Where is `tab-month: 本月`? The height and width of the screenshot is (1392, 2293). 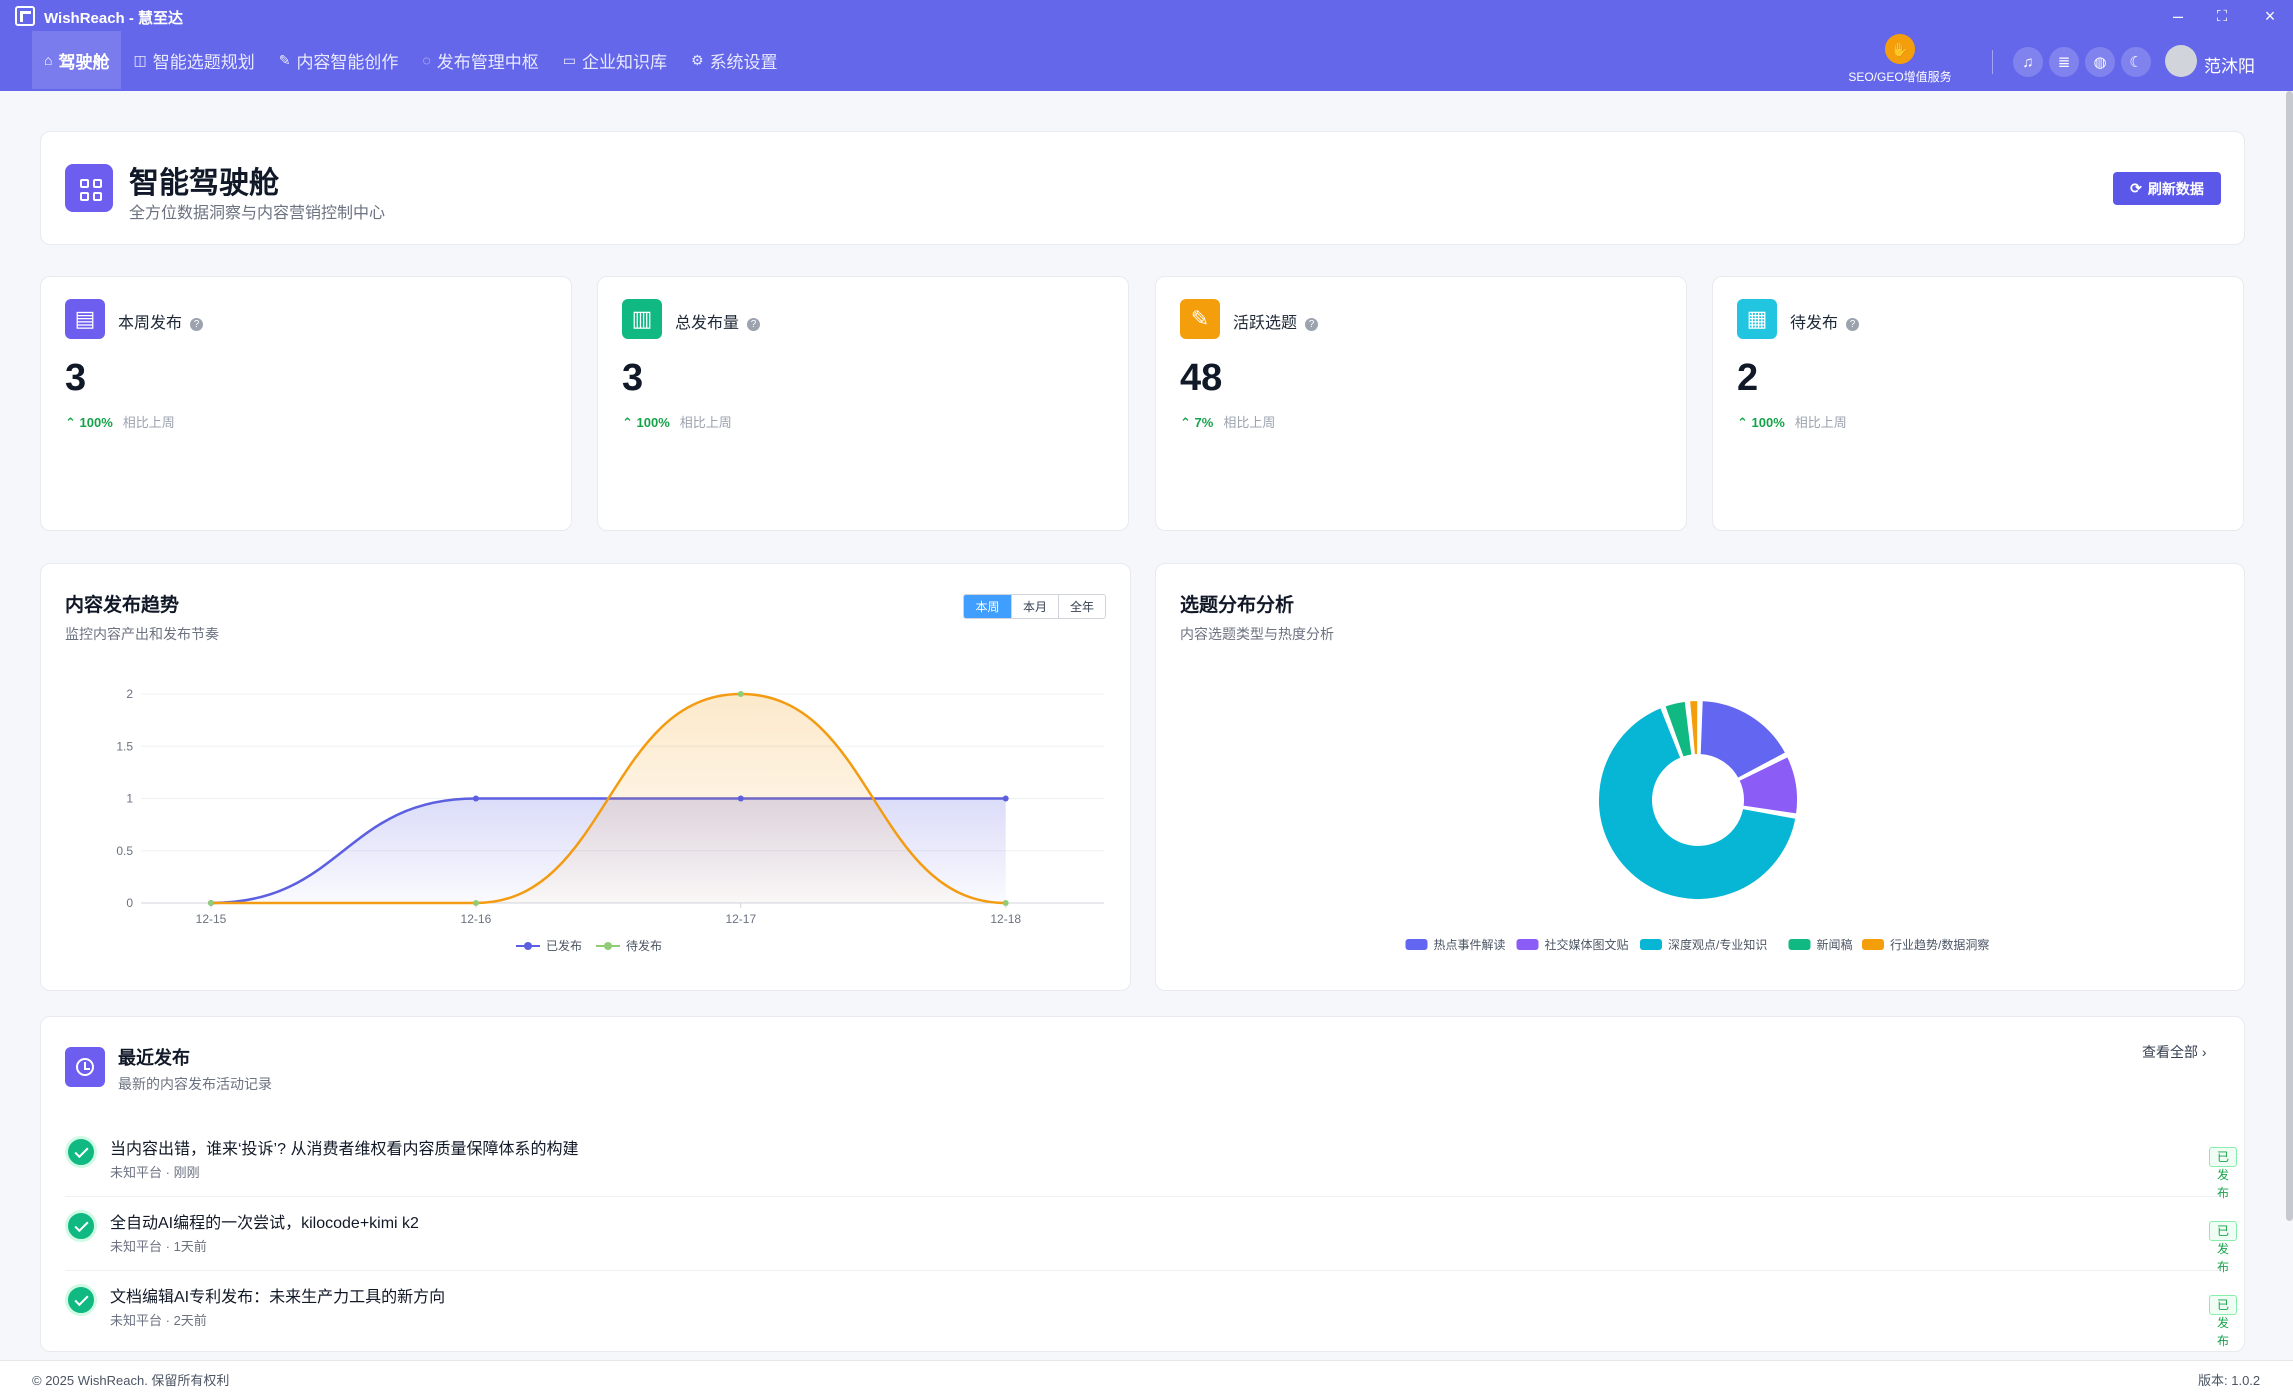
tab-month: 本月 is located at coordinates (1034, 606).